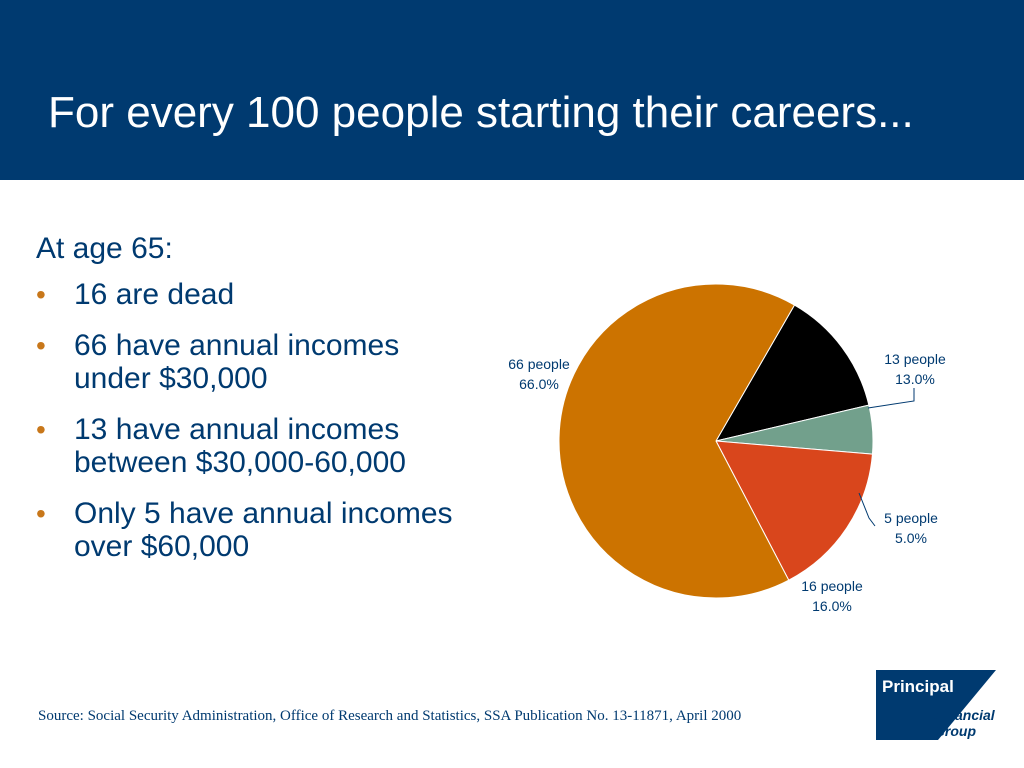 The height and width of the screenshot is (768, 1024). Describe the element at coordinates (915, 379) in the screenshot. I see `slice-percent-label: 13.0%` at that location.